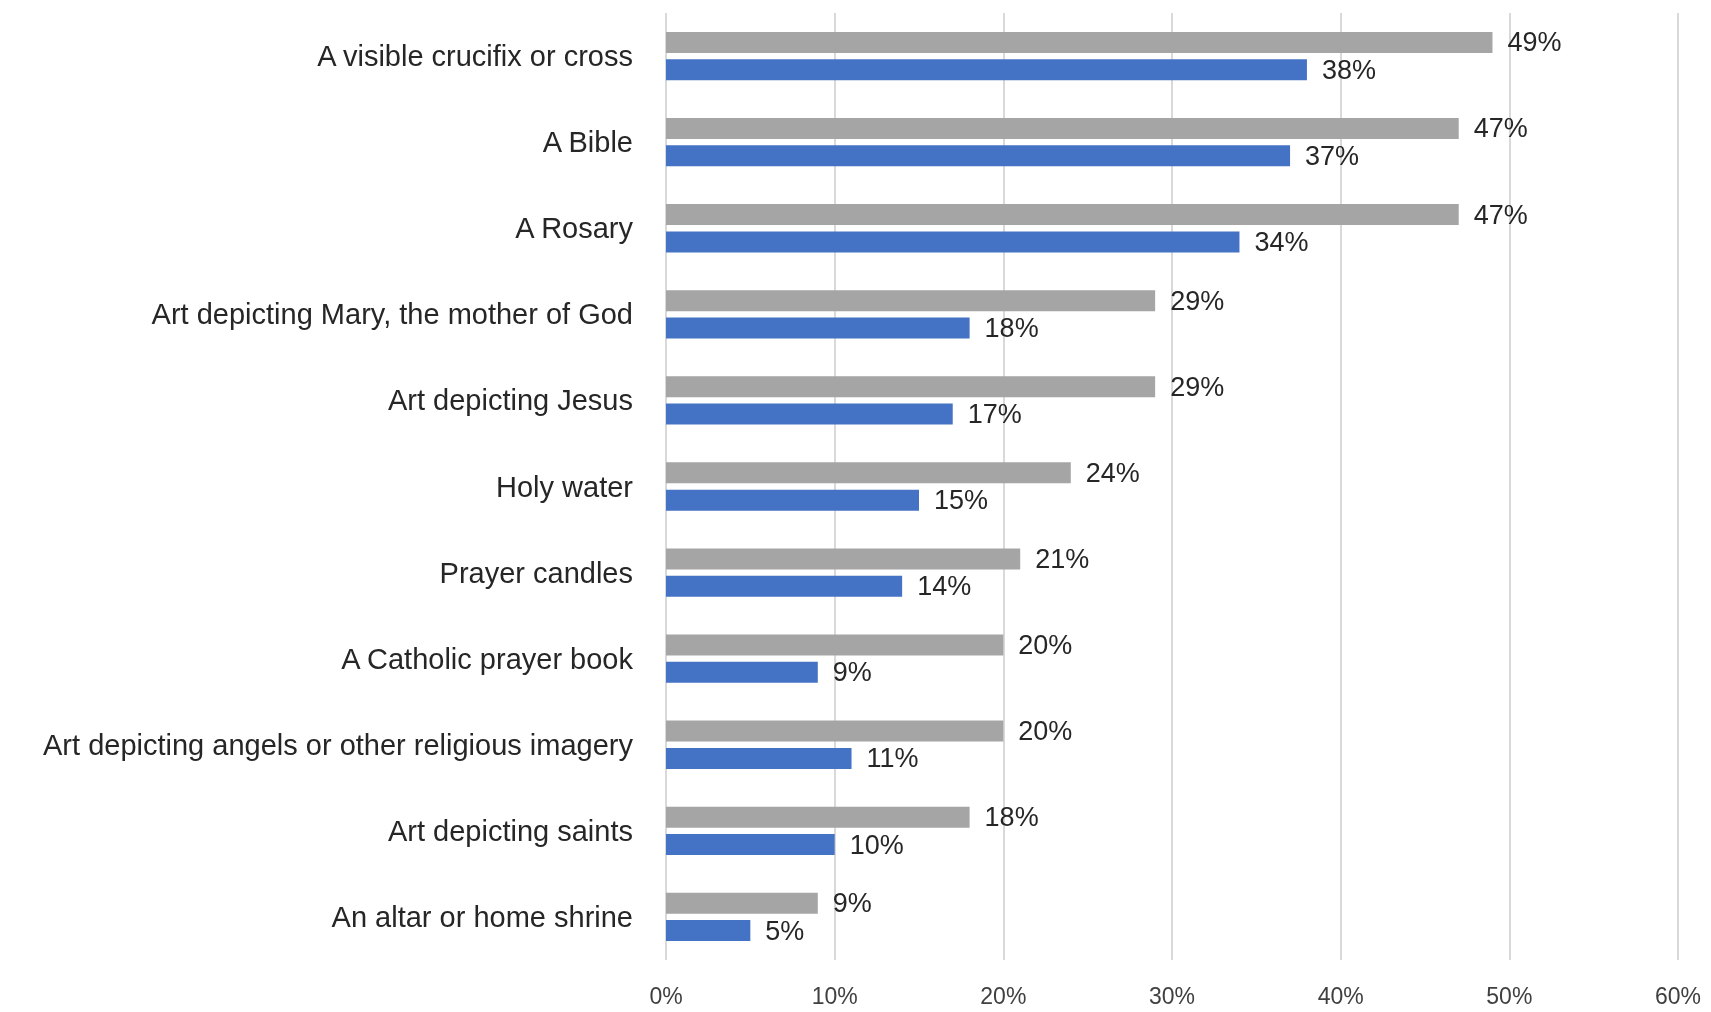 The width and height of the screenshot is (1711, 1012). I want to click on x-tick-label: 40%, so click(1340, 995).